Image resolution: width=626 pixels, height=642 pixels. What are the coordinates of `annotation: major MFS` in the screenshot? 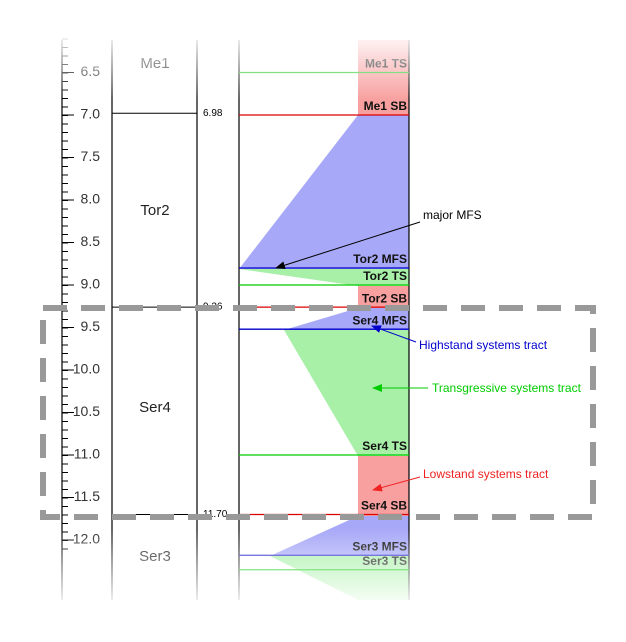 It's located at (452, 215).